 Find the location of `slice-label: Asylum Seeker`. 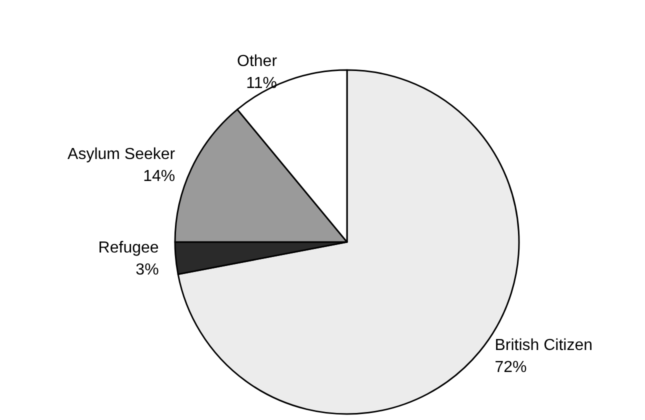

slice-label: Asylum Seeker is located at coordinates (122, 154).